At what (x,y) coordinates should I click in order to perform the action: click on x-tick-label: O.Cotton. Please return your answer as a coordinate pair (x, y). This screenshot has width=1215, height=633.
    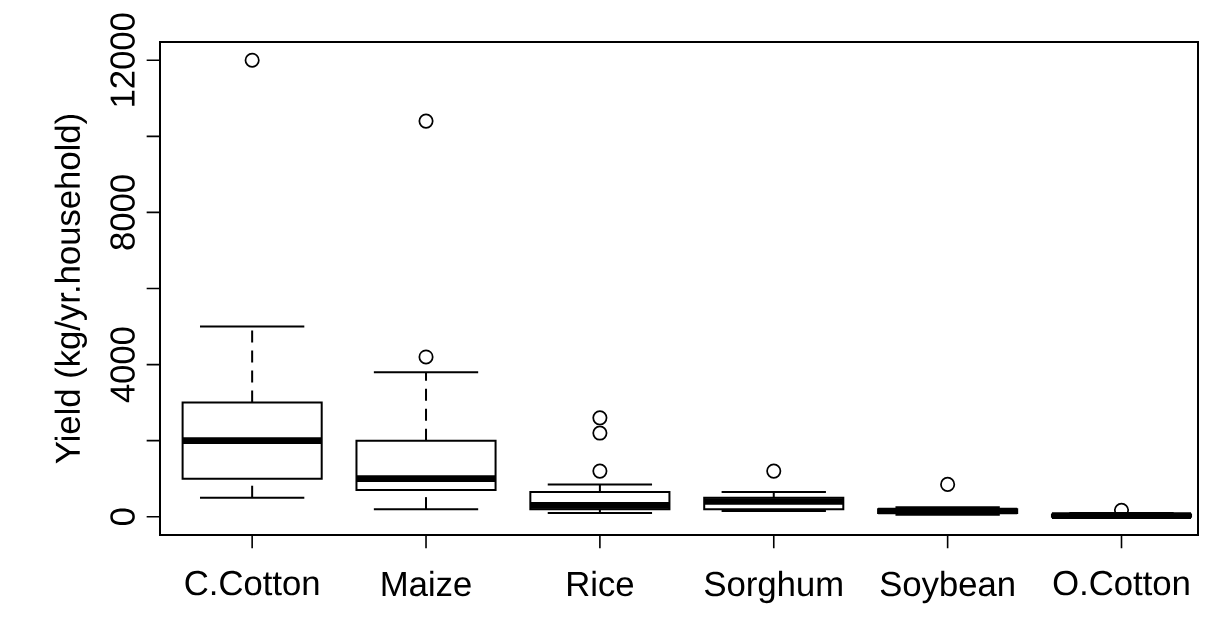
    Looking at the image, I should click on (1121, 583).